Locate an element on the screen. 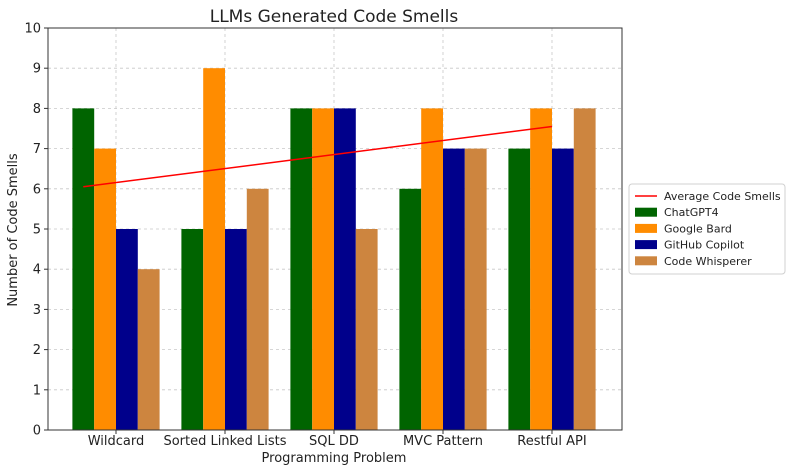  y-tick-label: 1 is located at coordinates (37, 390).